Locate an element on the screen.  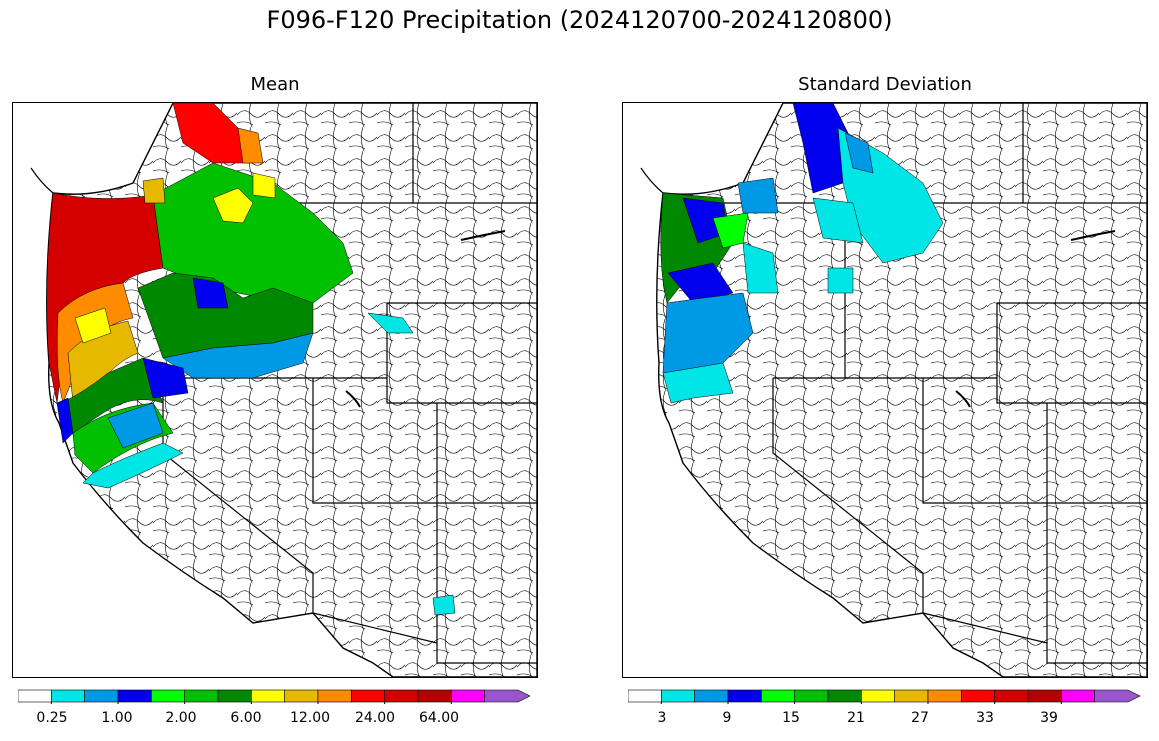
mean-colorbar-swatches is located at coordinates (274, 697).